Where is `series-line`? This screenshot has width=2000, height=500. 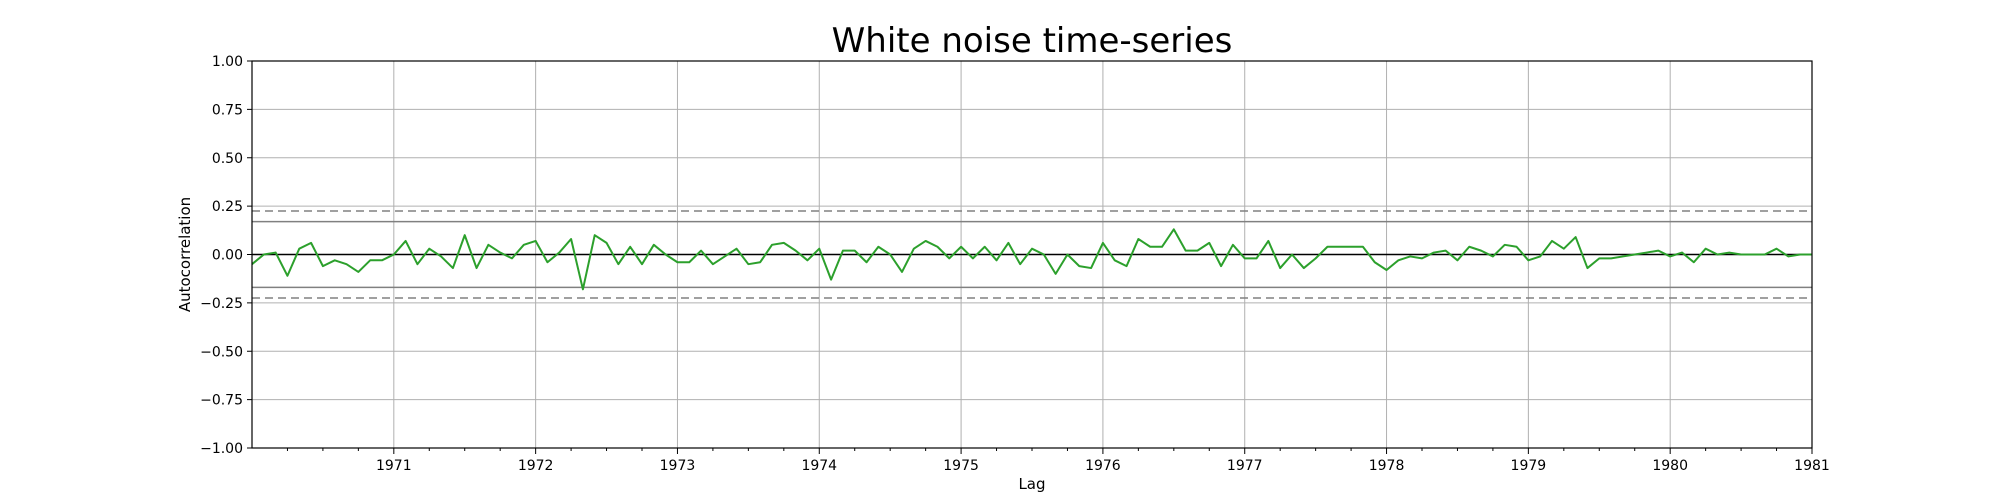
series-line is located at coordinates (1031, 259).